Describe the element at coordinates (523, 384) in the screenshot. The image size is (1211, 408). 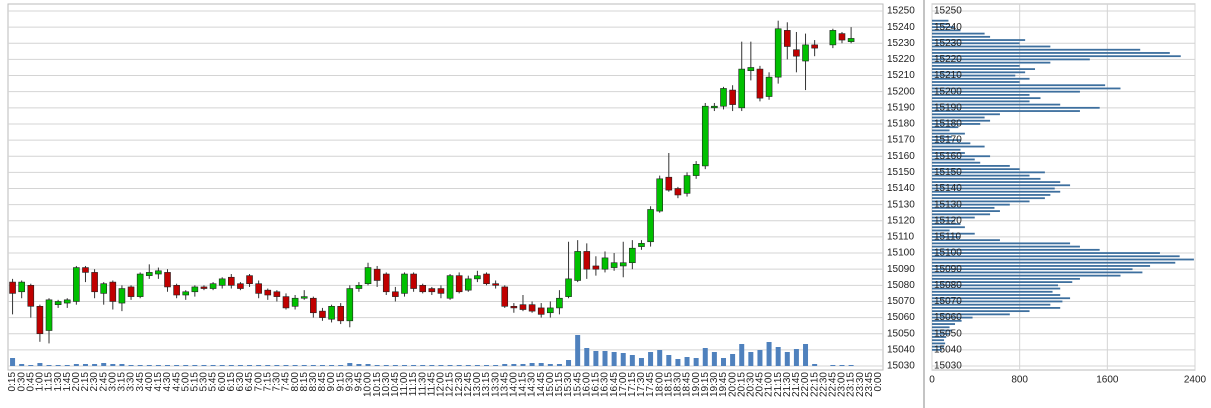
I see `x-tick-label: 14:15` at that location.